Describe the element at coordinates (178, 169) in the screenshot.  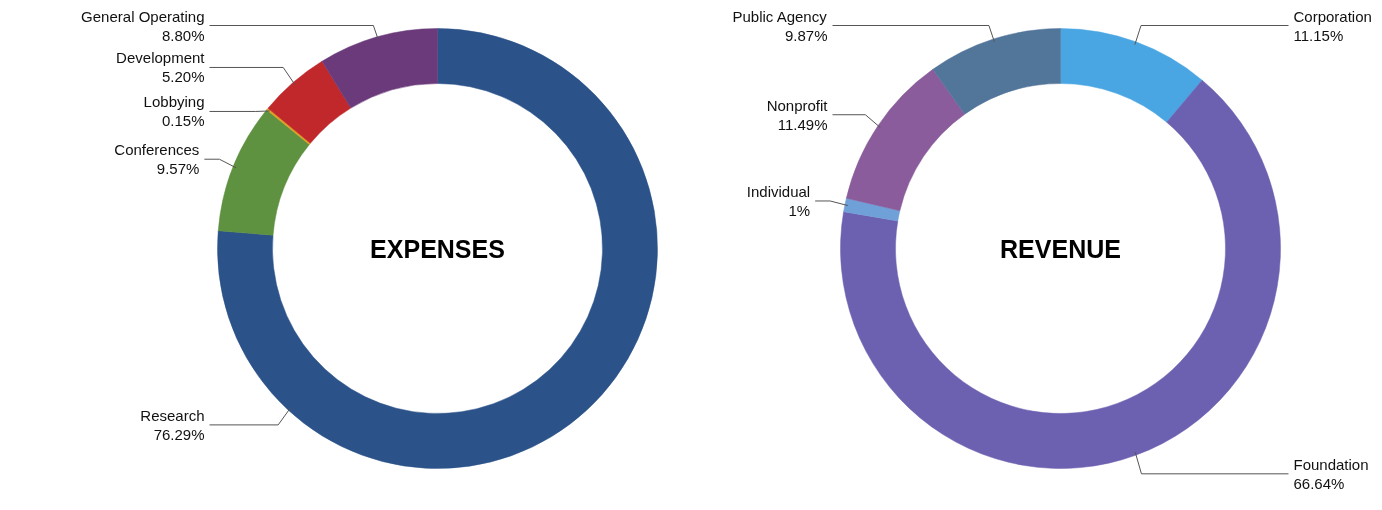
I see `data-label: 9.57%` at that location.